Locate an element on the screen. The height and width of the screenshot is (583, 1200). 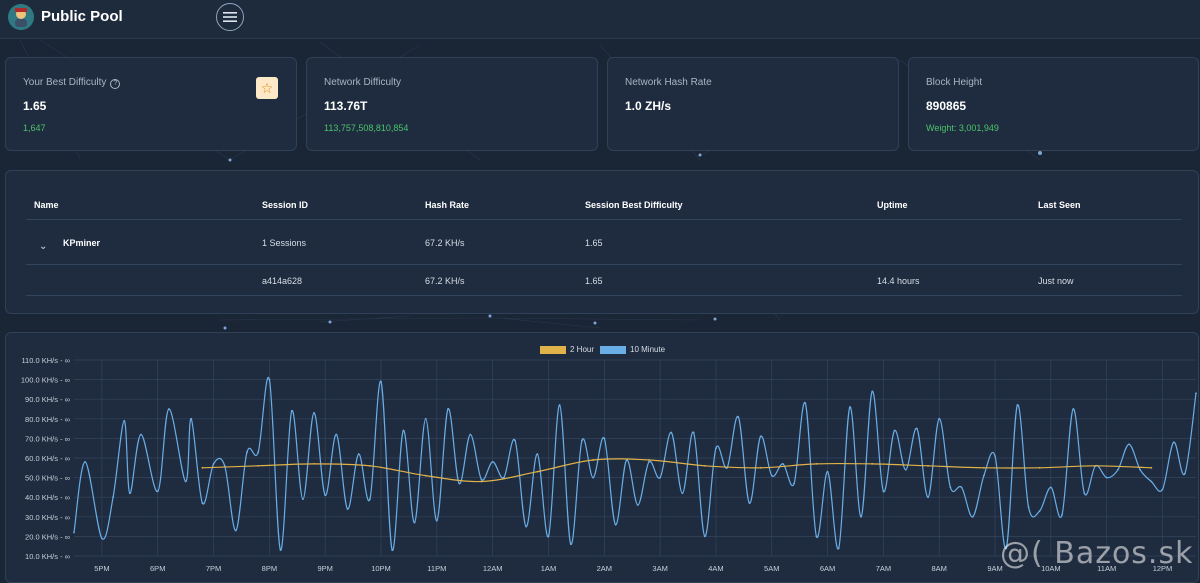
card-subvalue: 1,647 is located at coordinates (34, 128).